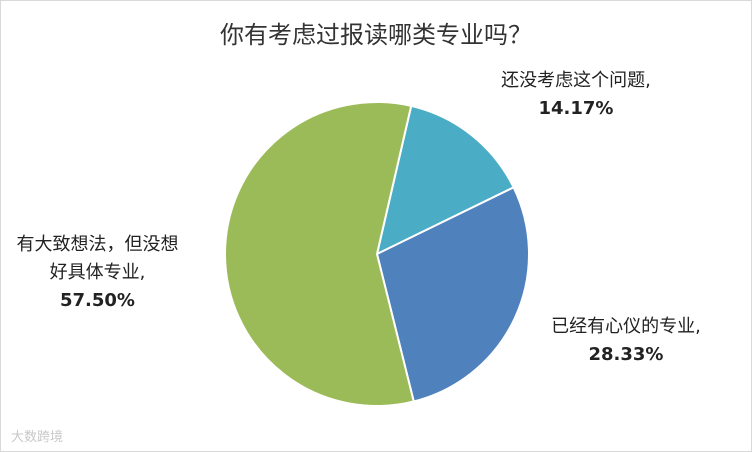 The image size is (752, 452). I want to click on category-label: 还没考虑这个问题,, so click(576, 80).